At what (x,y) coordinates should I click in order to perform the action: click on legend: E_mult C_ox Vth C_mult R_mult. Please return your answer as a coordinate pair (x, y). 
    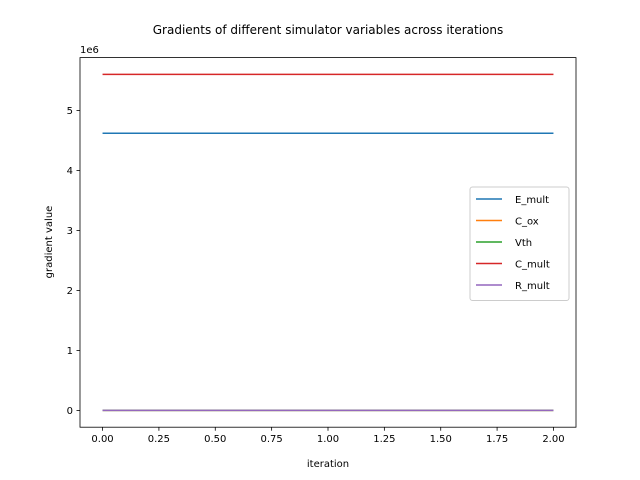
    Looking at the image, I should click on (519, 243).